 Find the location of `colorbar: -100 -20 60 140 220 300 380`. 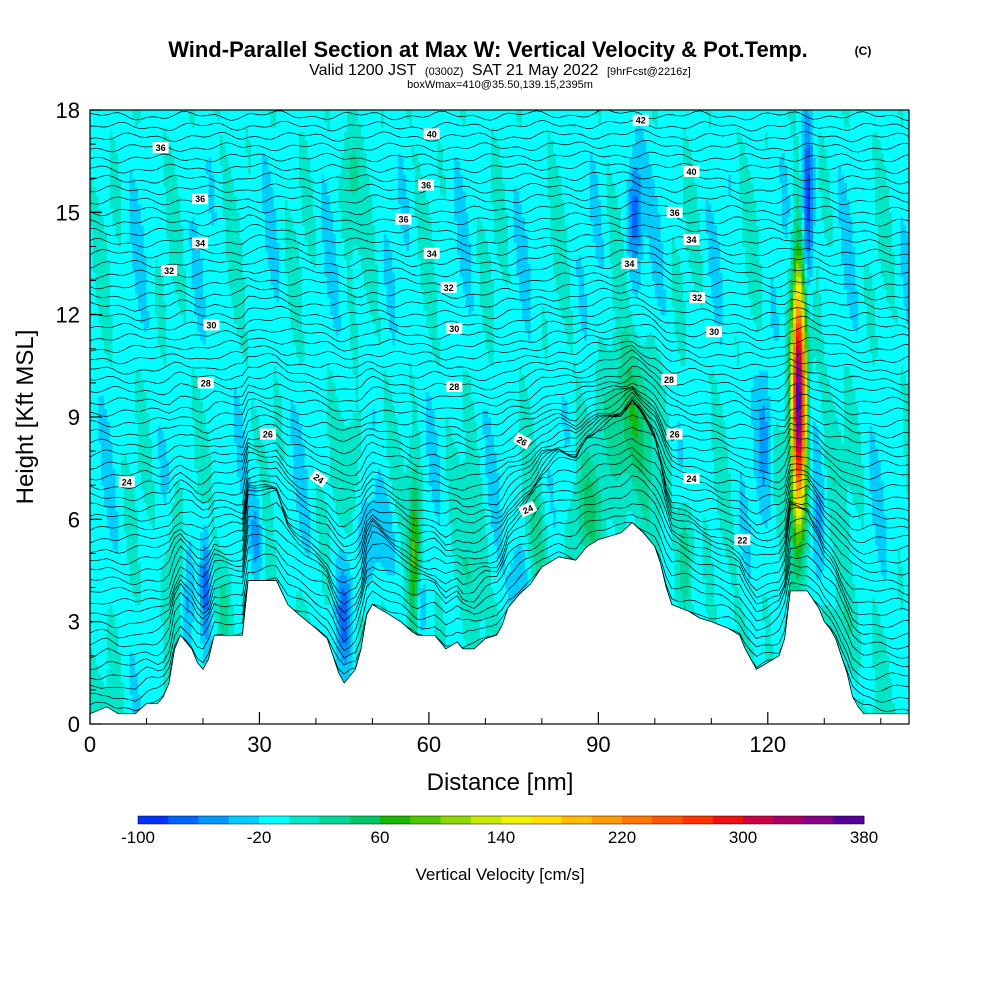

colorbar: -100 -20 60 140 220 300 380 is located at coordinates (499, 831).